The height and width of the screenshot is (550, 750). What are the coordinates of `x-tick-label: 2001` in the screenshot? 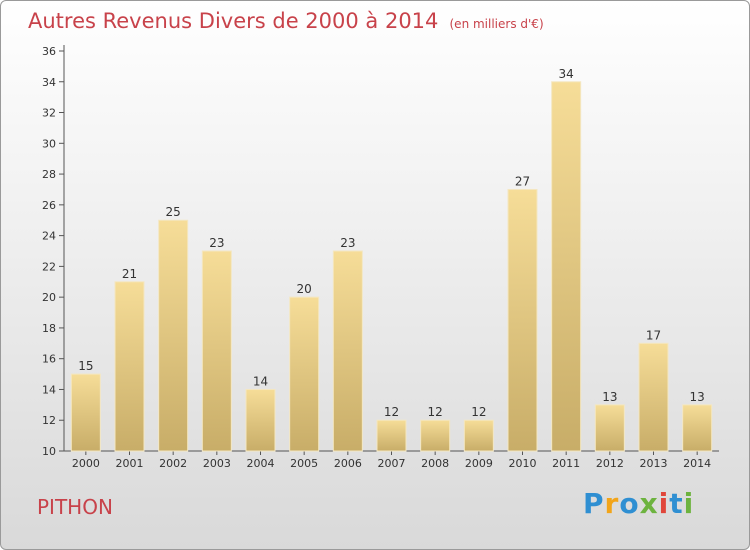 It's located at (130, 463).